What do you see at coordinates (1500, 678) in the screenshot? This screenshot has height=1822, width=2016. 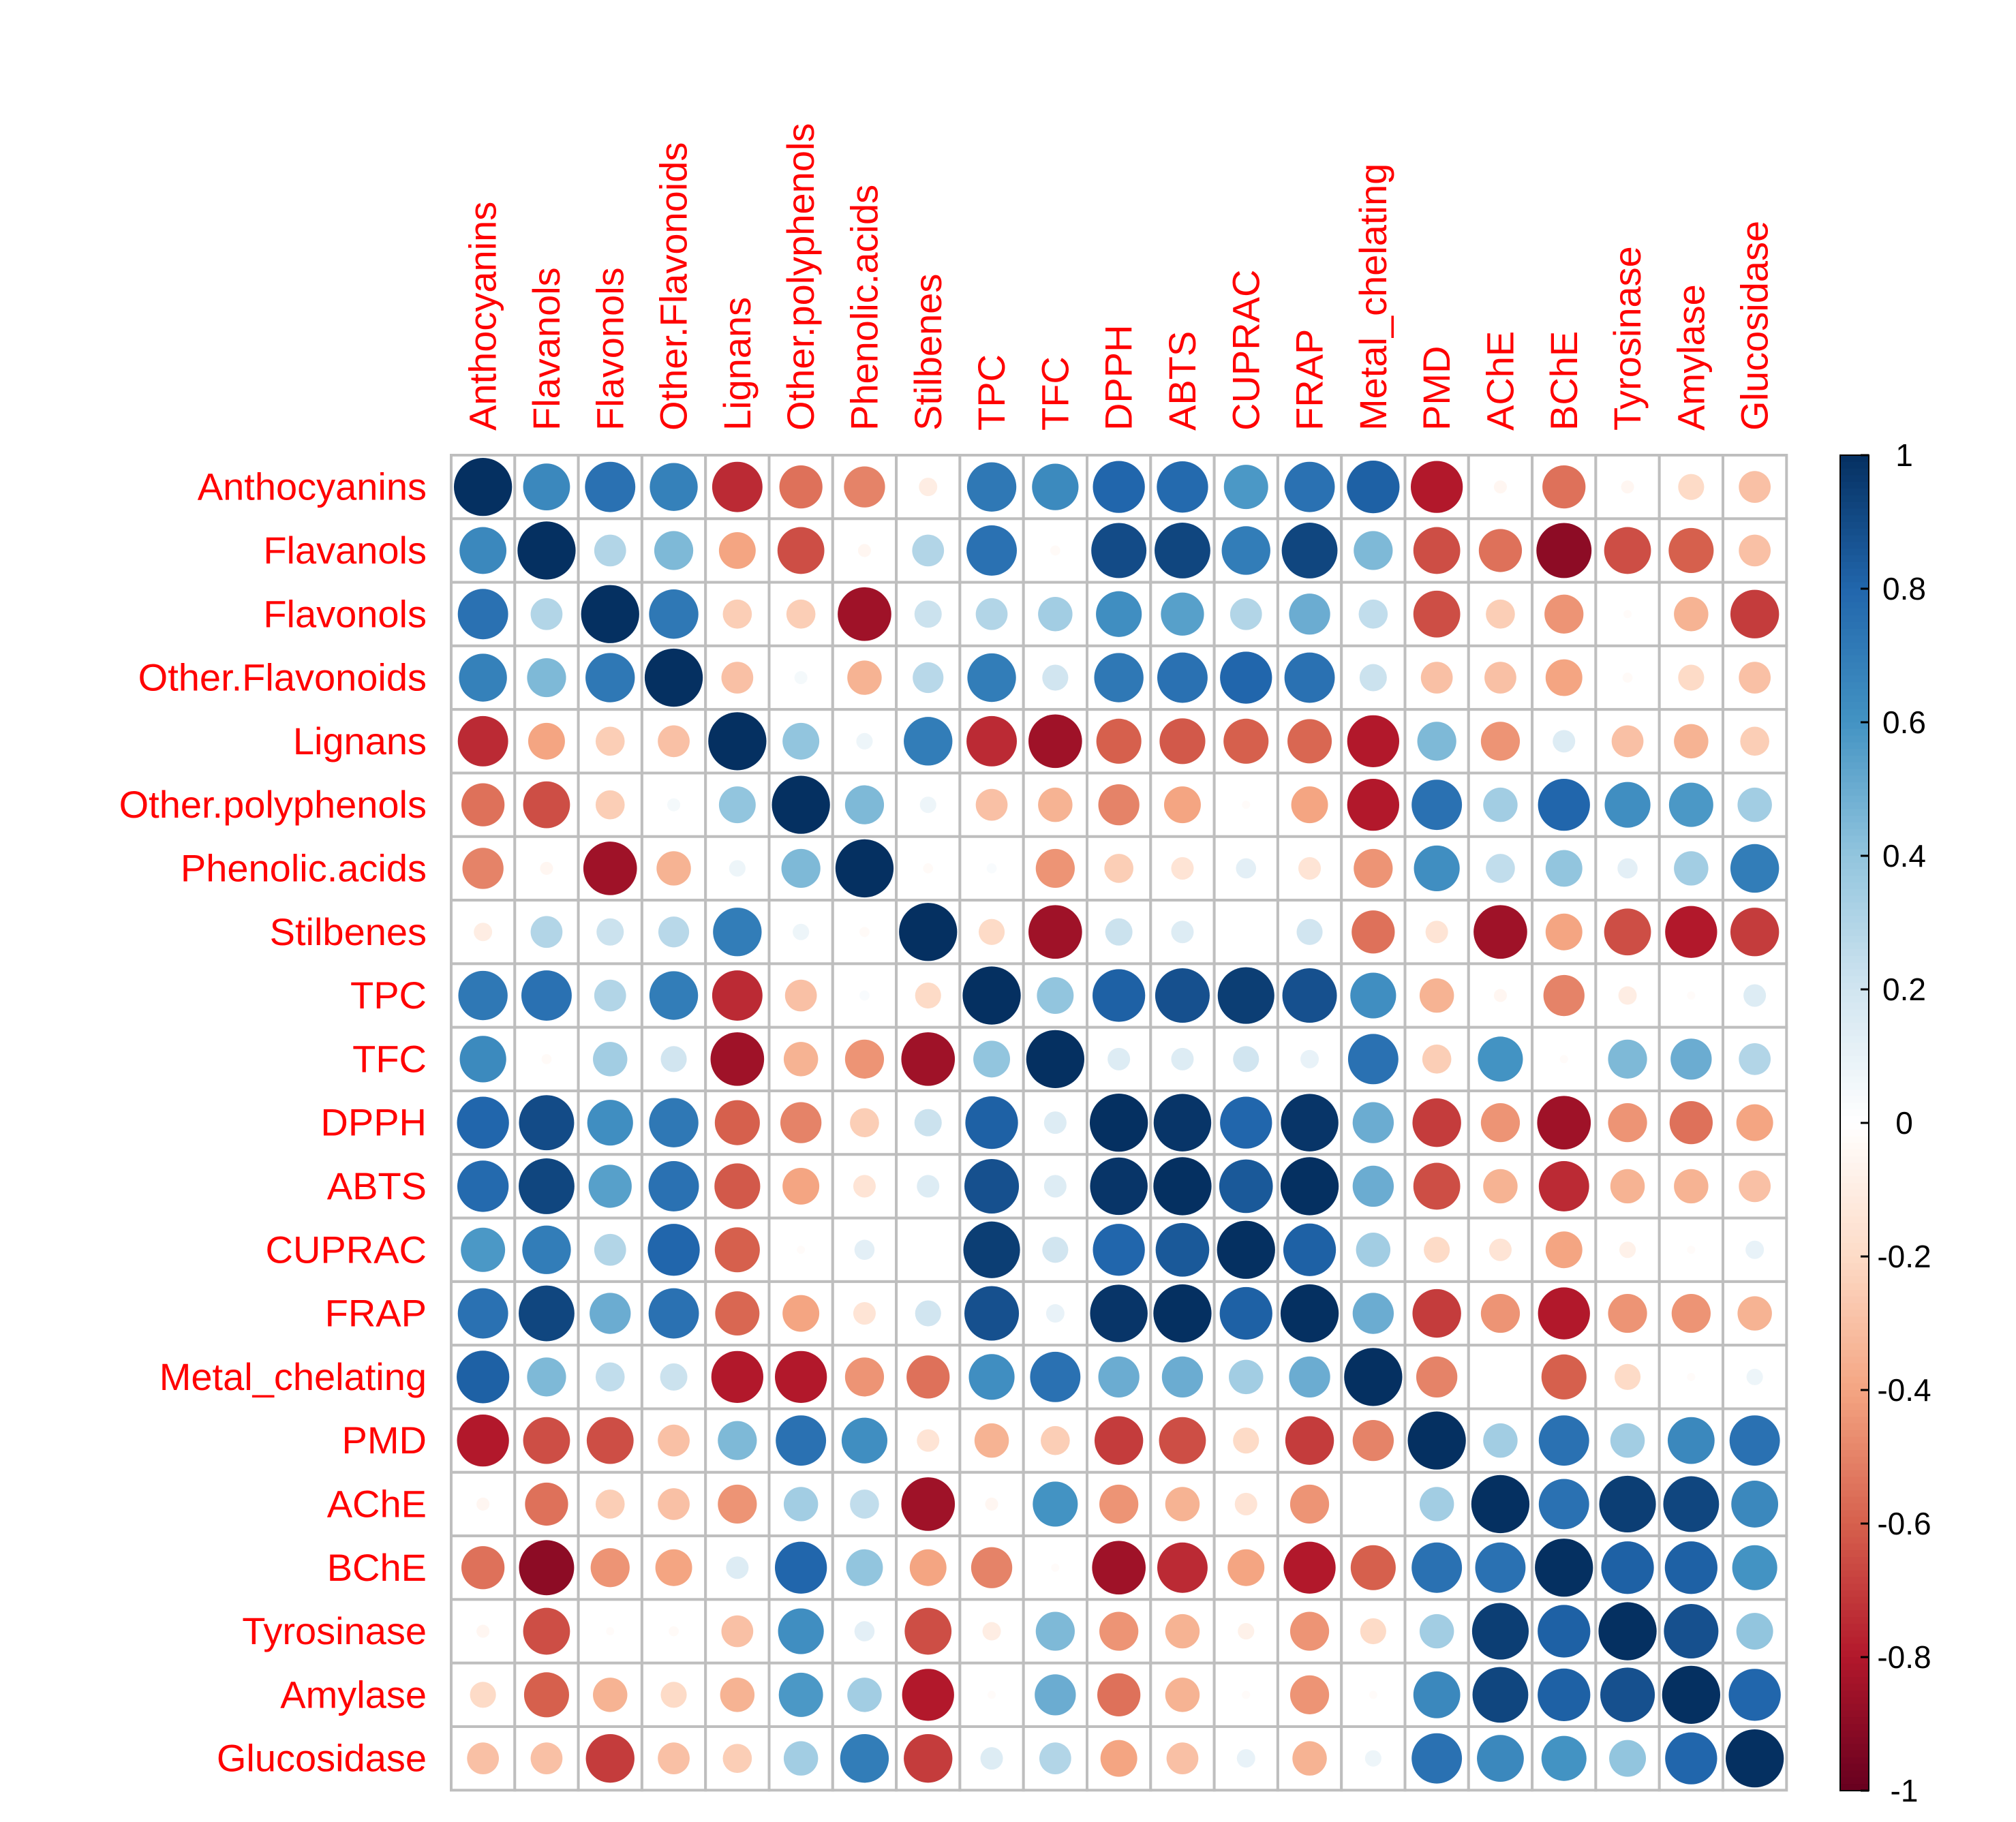 I see `corr-circle-Other.Flavonoids-AChE` at bounding box center [1500, 678].